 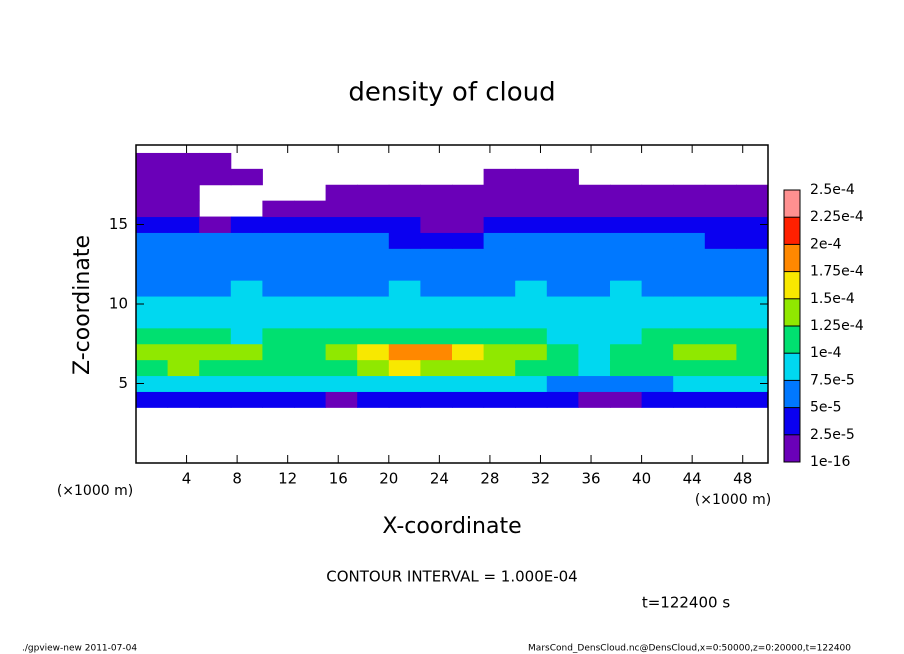 What do you see at coordinates (686, 603) in the screenshot?
I see `time-label: t=122400 s` at bounding box center [686, 603].